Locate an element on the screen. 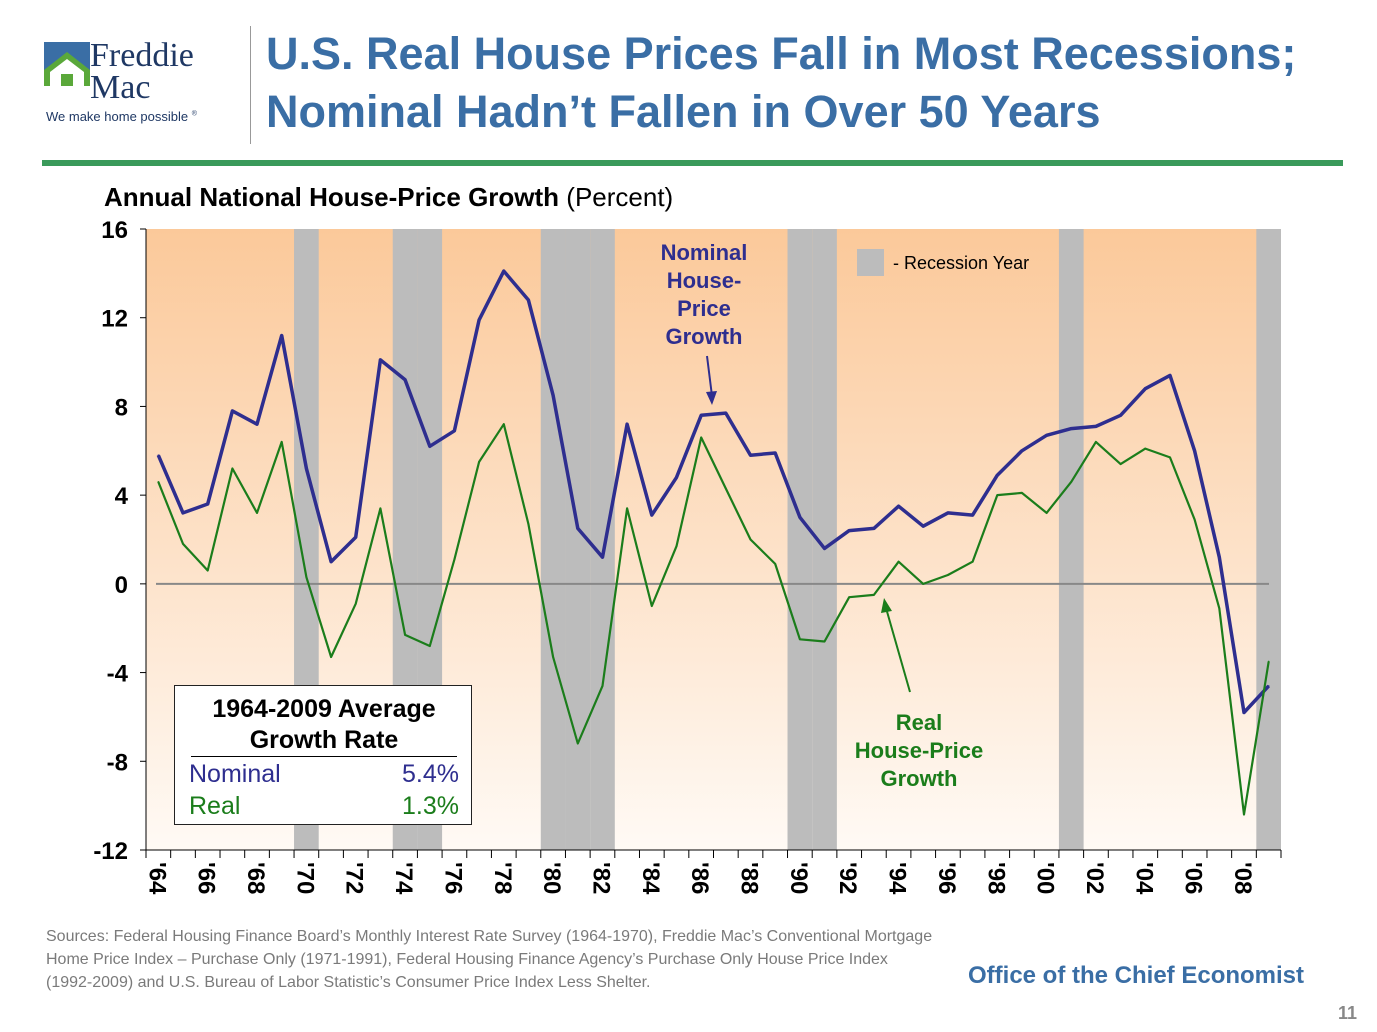 This screenshot has width=1377, height=1032. x-tick-label: '64 is located at coordinates (156, 878).